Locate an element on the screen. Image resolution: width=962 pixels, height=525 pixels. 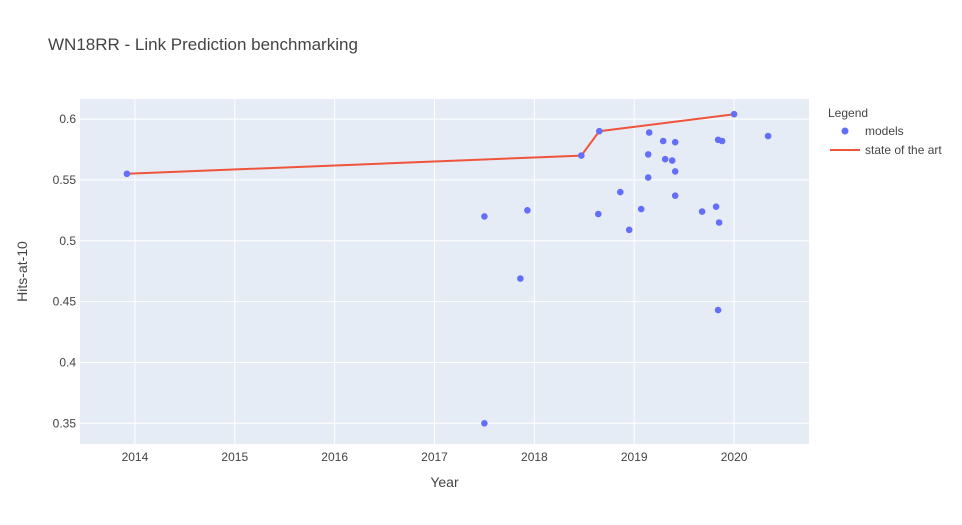
legend-title: Legend is located at coordinates (848, 113).